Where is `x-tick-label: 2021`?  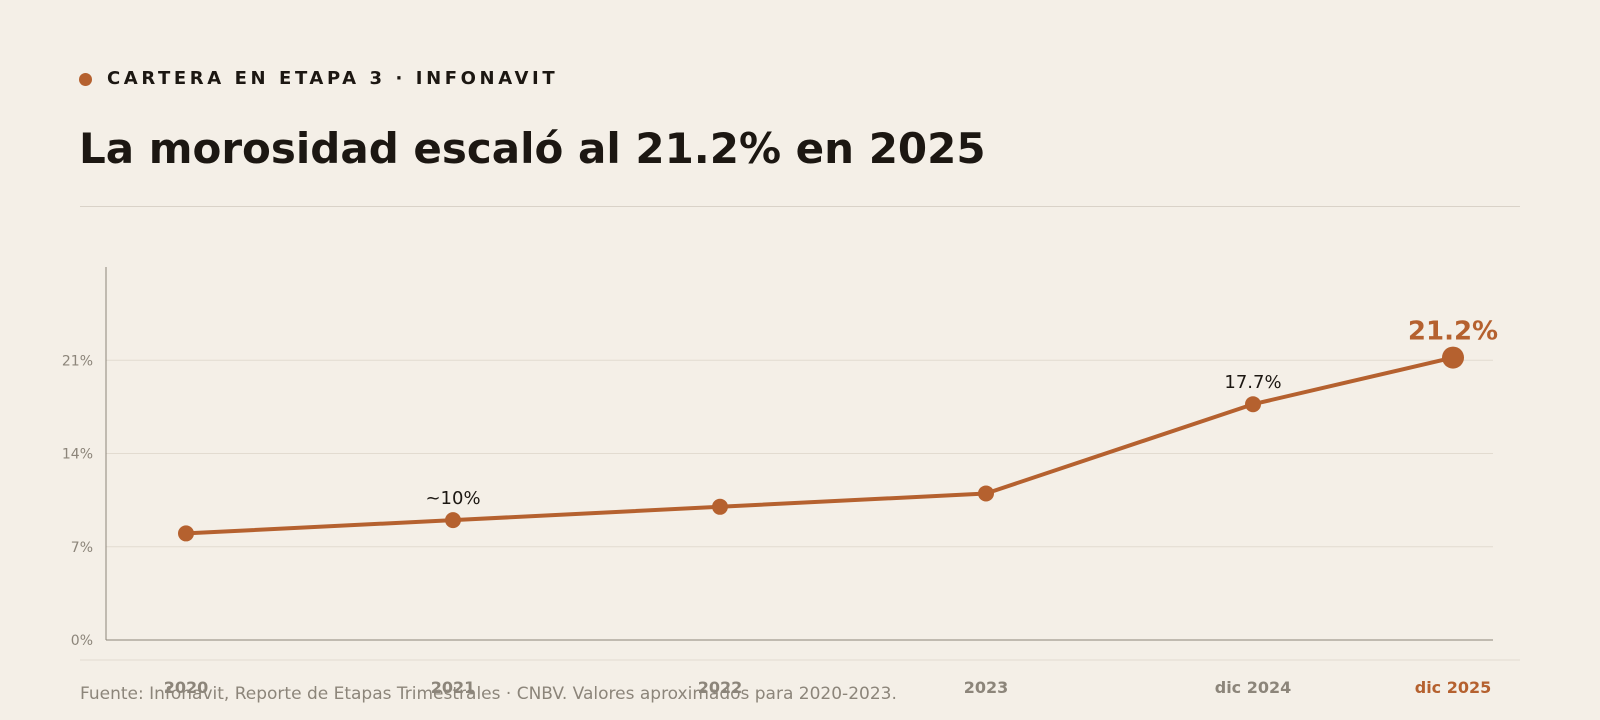
x-tick-label: 2021 is located at coordinates (453, 687).